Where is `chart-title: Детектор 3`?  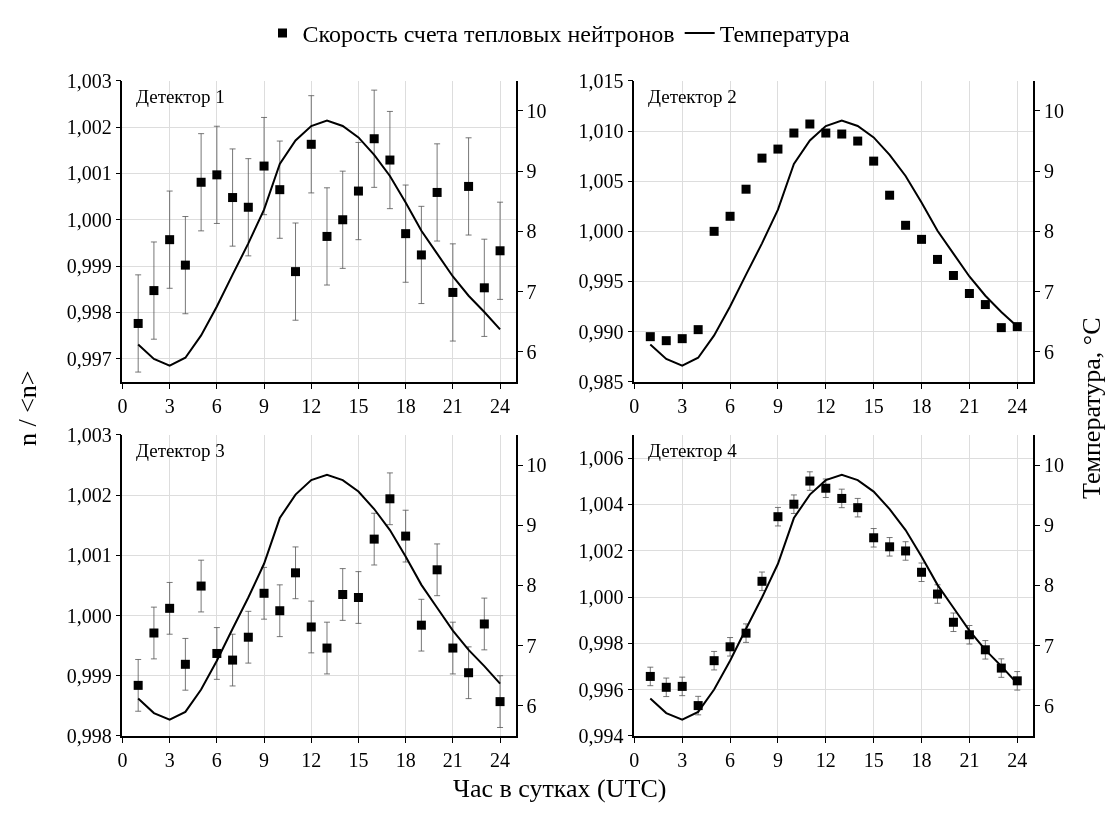 chart-title: Детектор 3 is located at coordinates (180, 450).